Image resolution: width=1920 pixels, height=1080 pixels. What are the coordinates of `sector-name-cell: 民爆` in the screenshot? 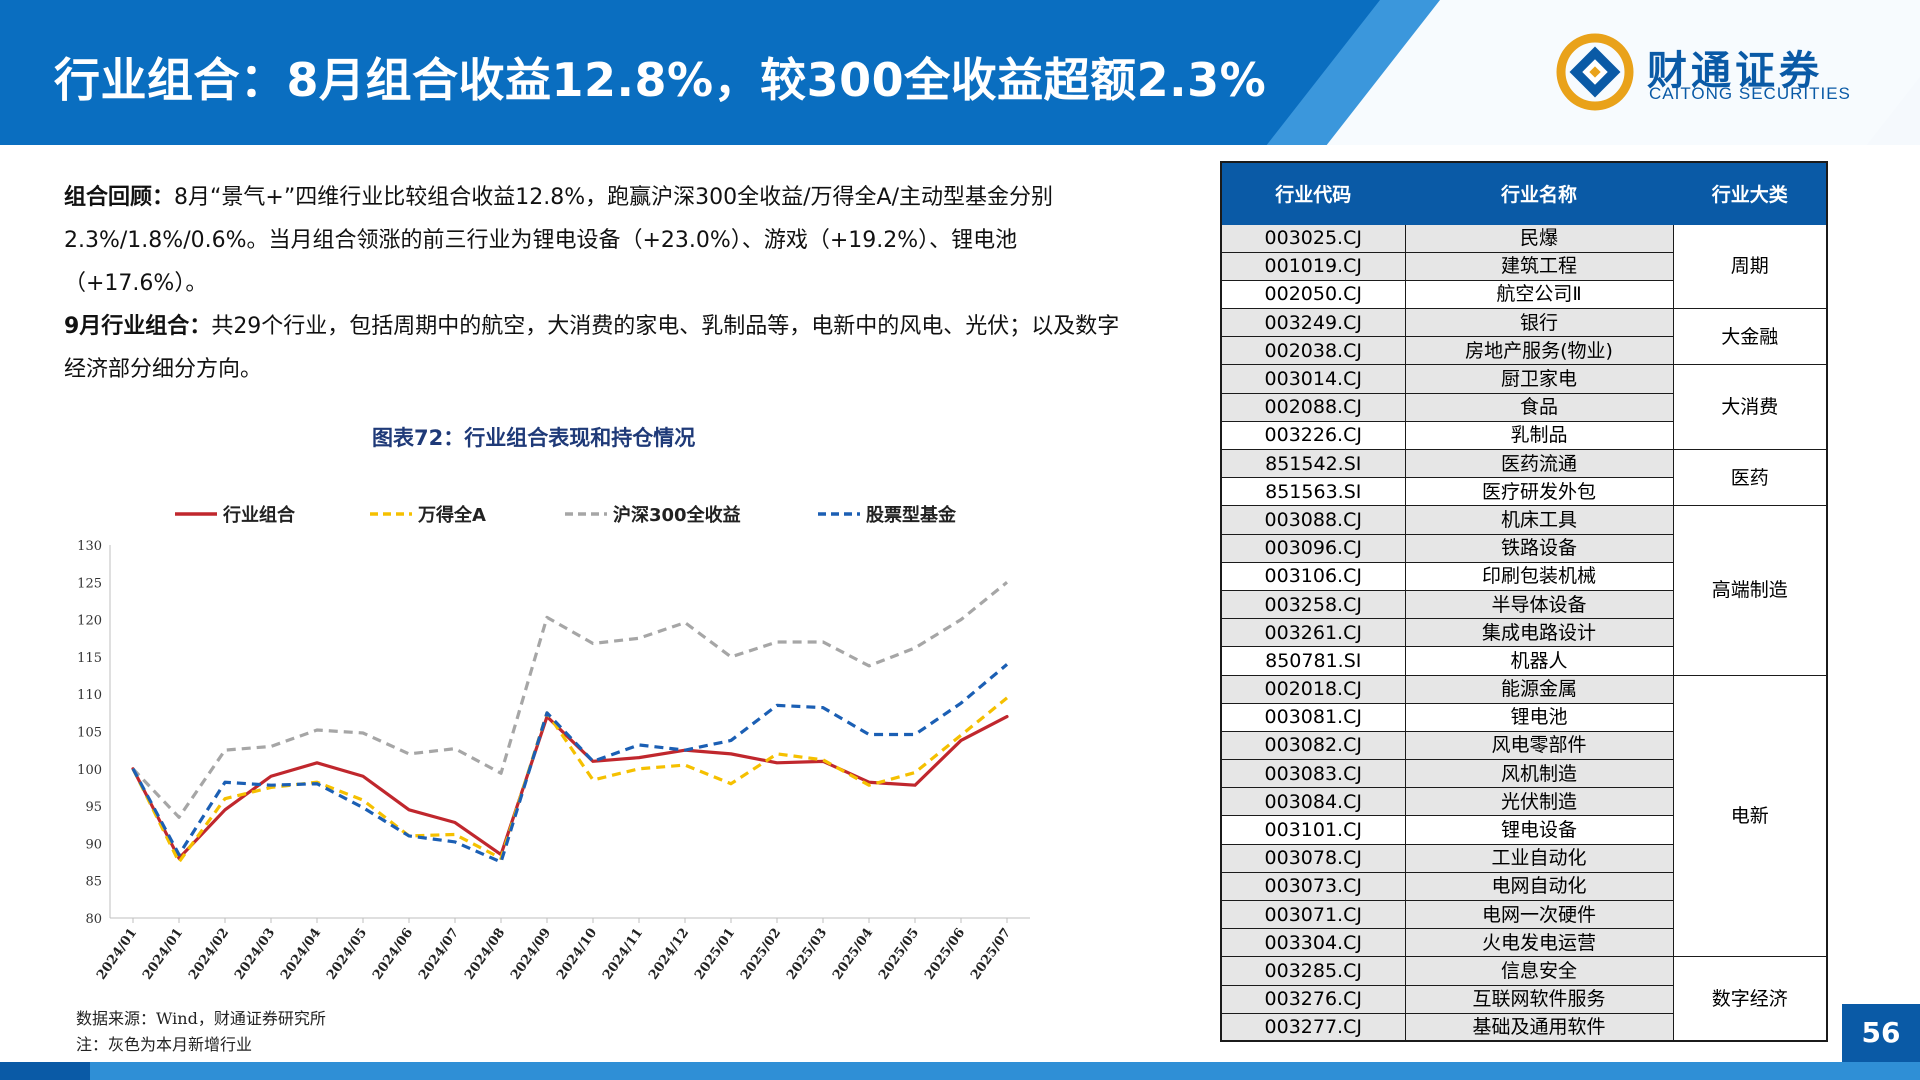 It's located at (1539, 238).